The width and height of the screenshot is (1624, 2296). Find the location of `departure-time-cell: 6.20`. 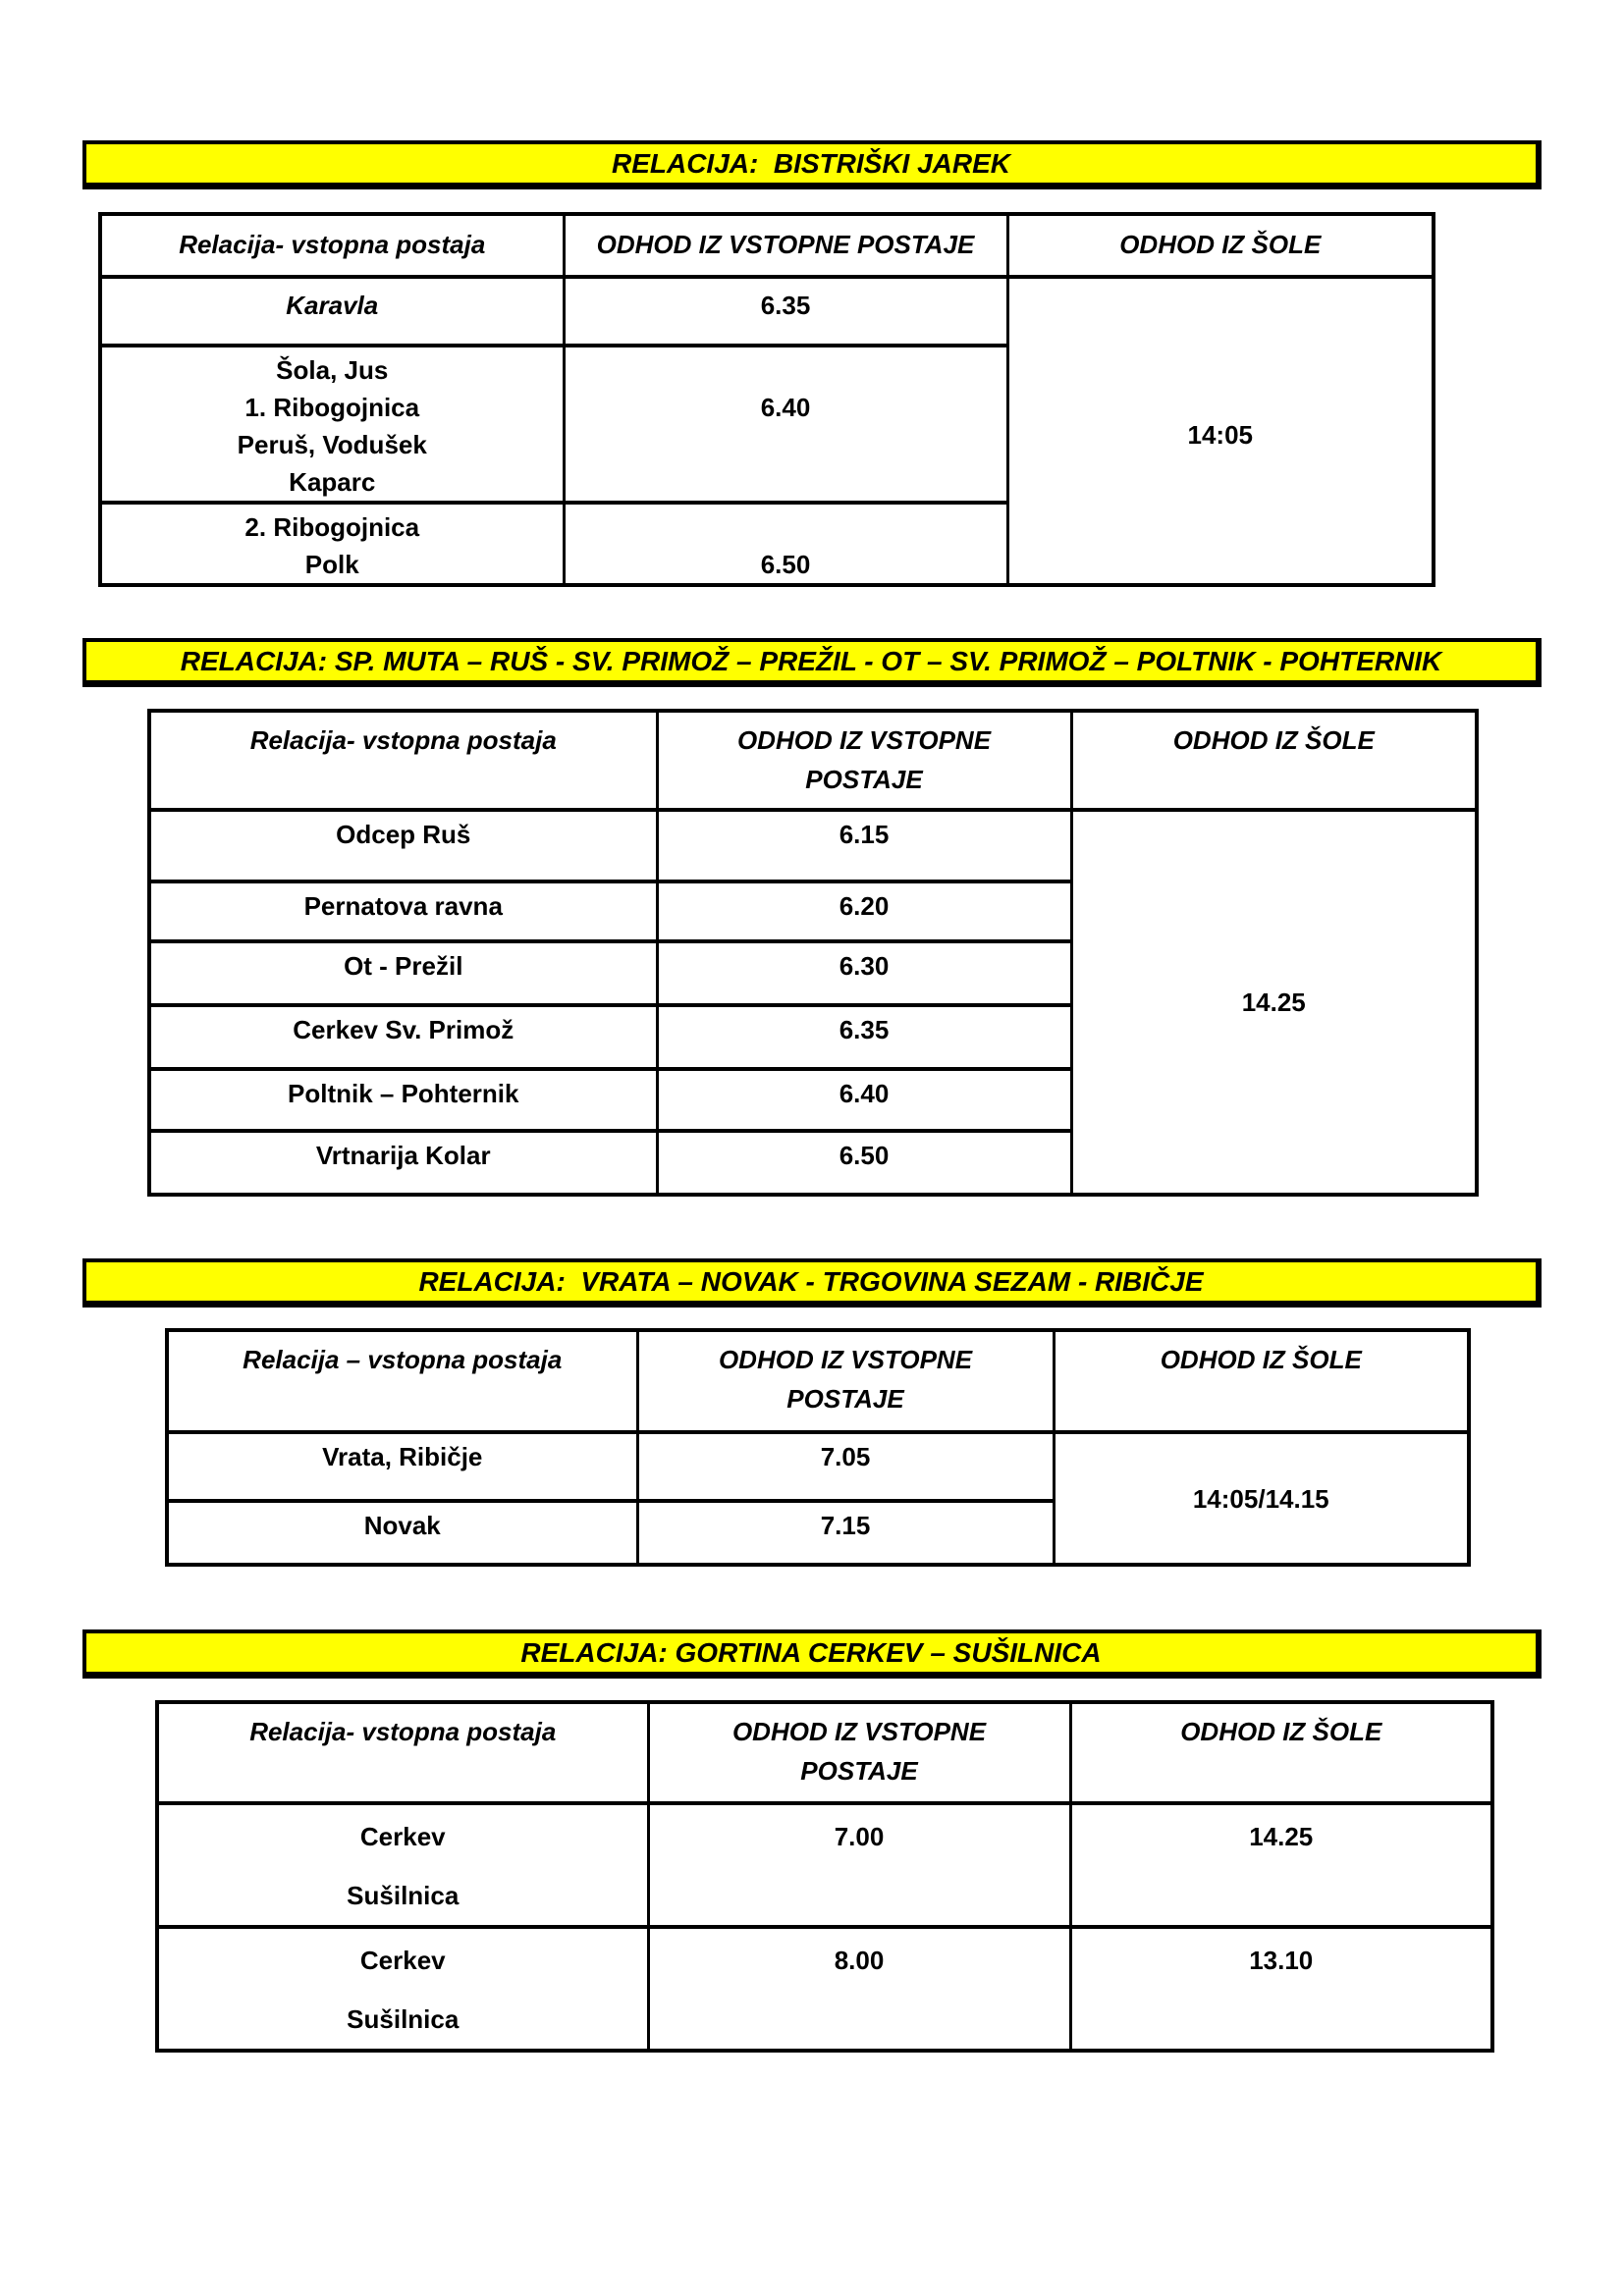

departure-time-cell: 6.20 is located at coordinates (864, 911).